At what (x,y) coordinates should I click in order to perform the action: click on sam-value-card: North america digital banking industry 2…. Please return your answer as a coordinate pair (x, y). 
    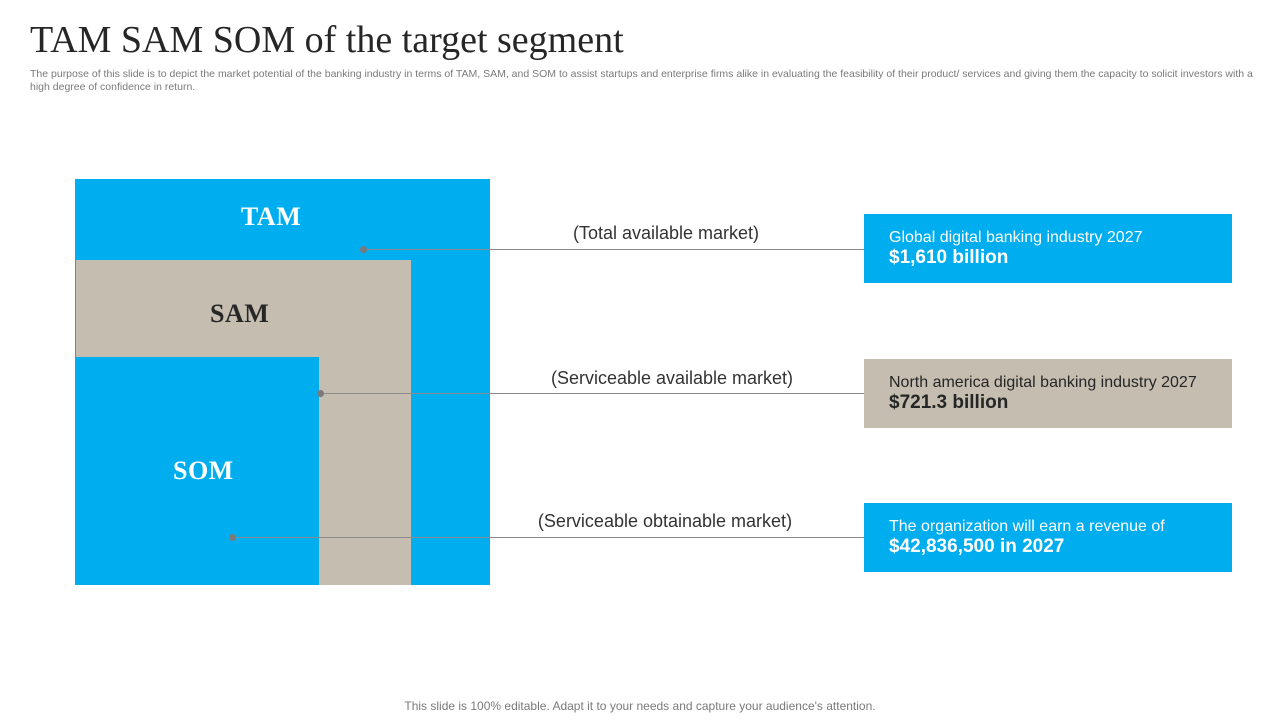
    Looking at the image, I should click on (1048, 393).